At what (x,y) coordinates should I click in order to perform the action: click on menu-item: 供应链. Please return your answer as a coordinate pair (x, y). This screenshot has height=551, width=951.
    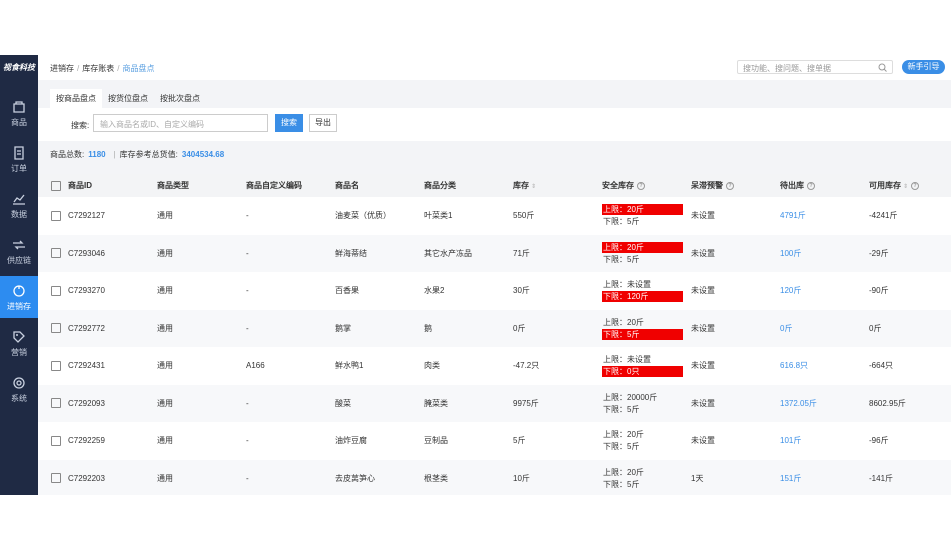
    Looking at the image, I should click on (19, 251).